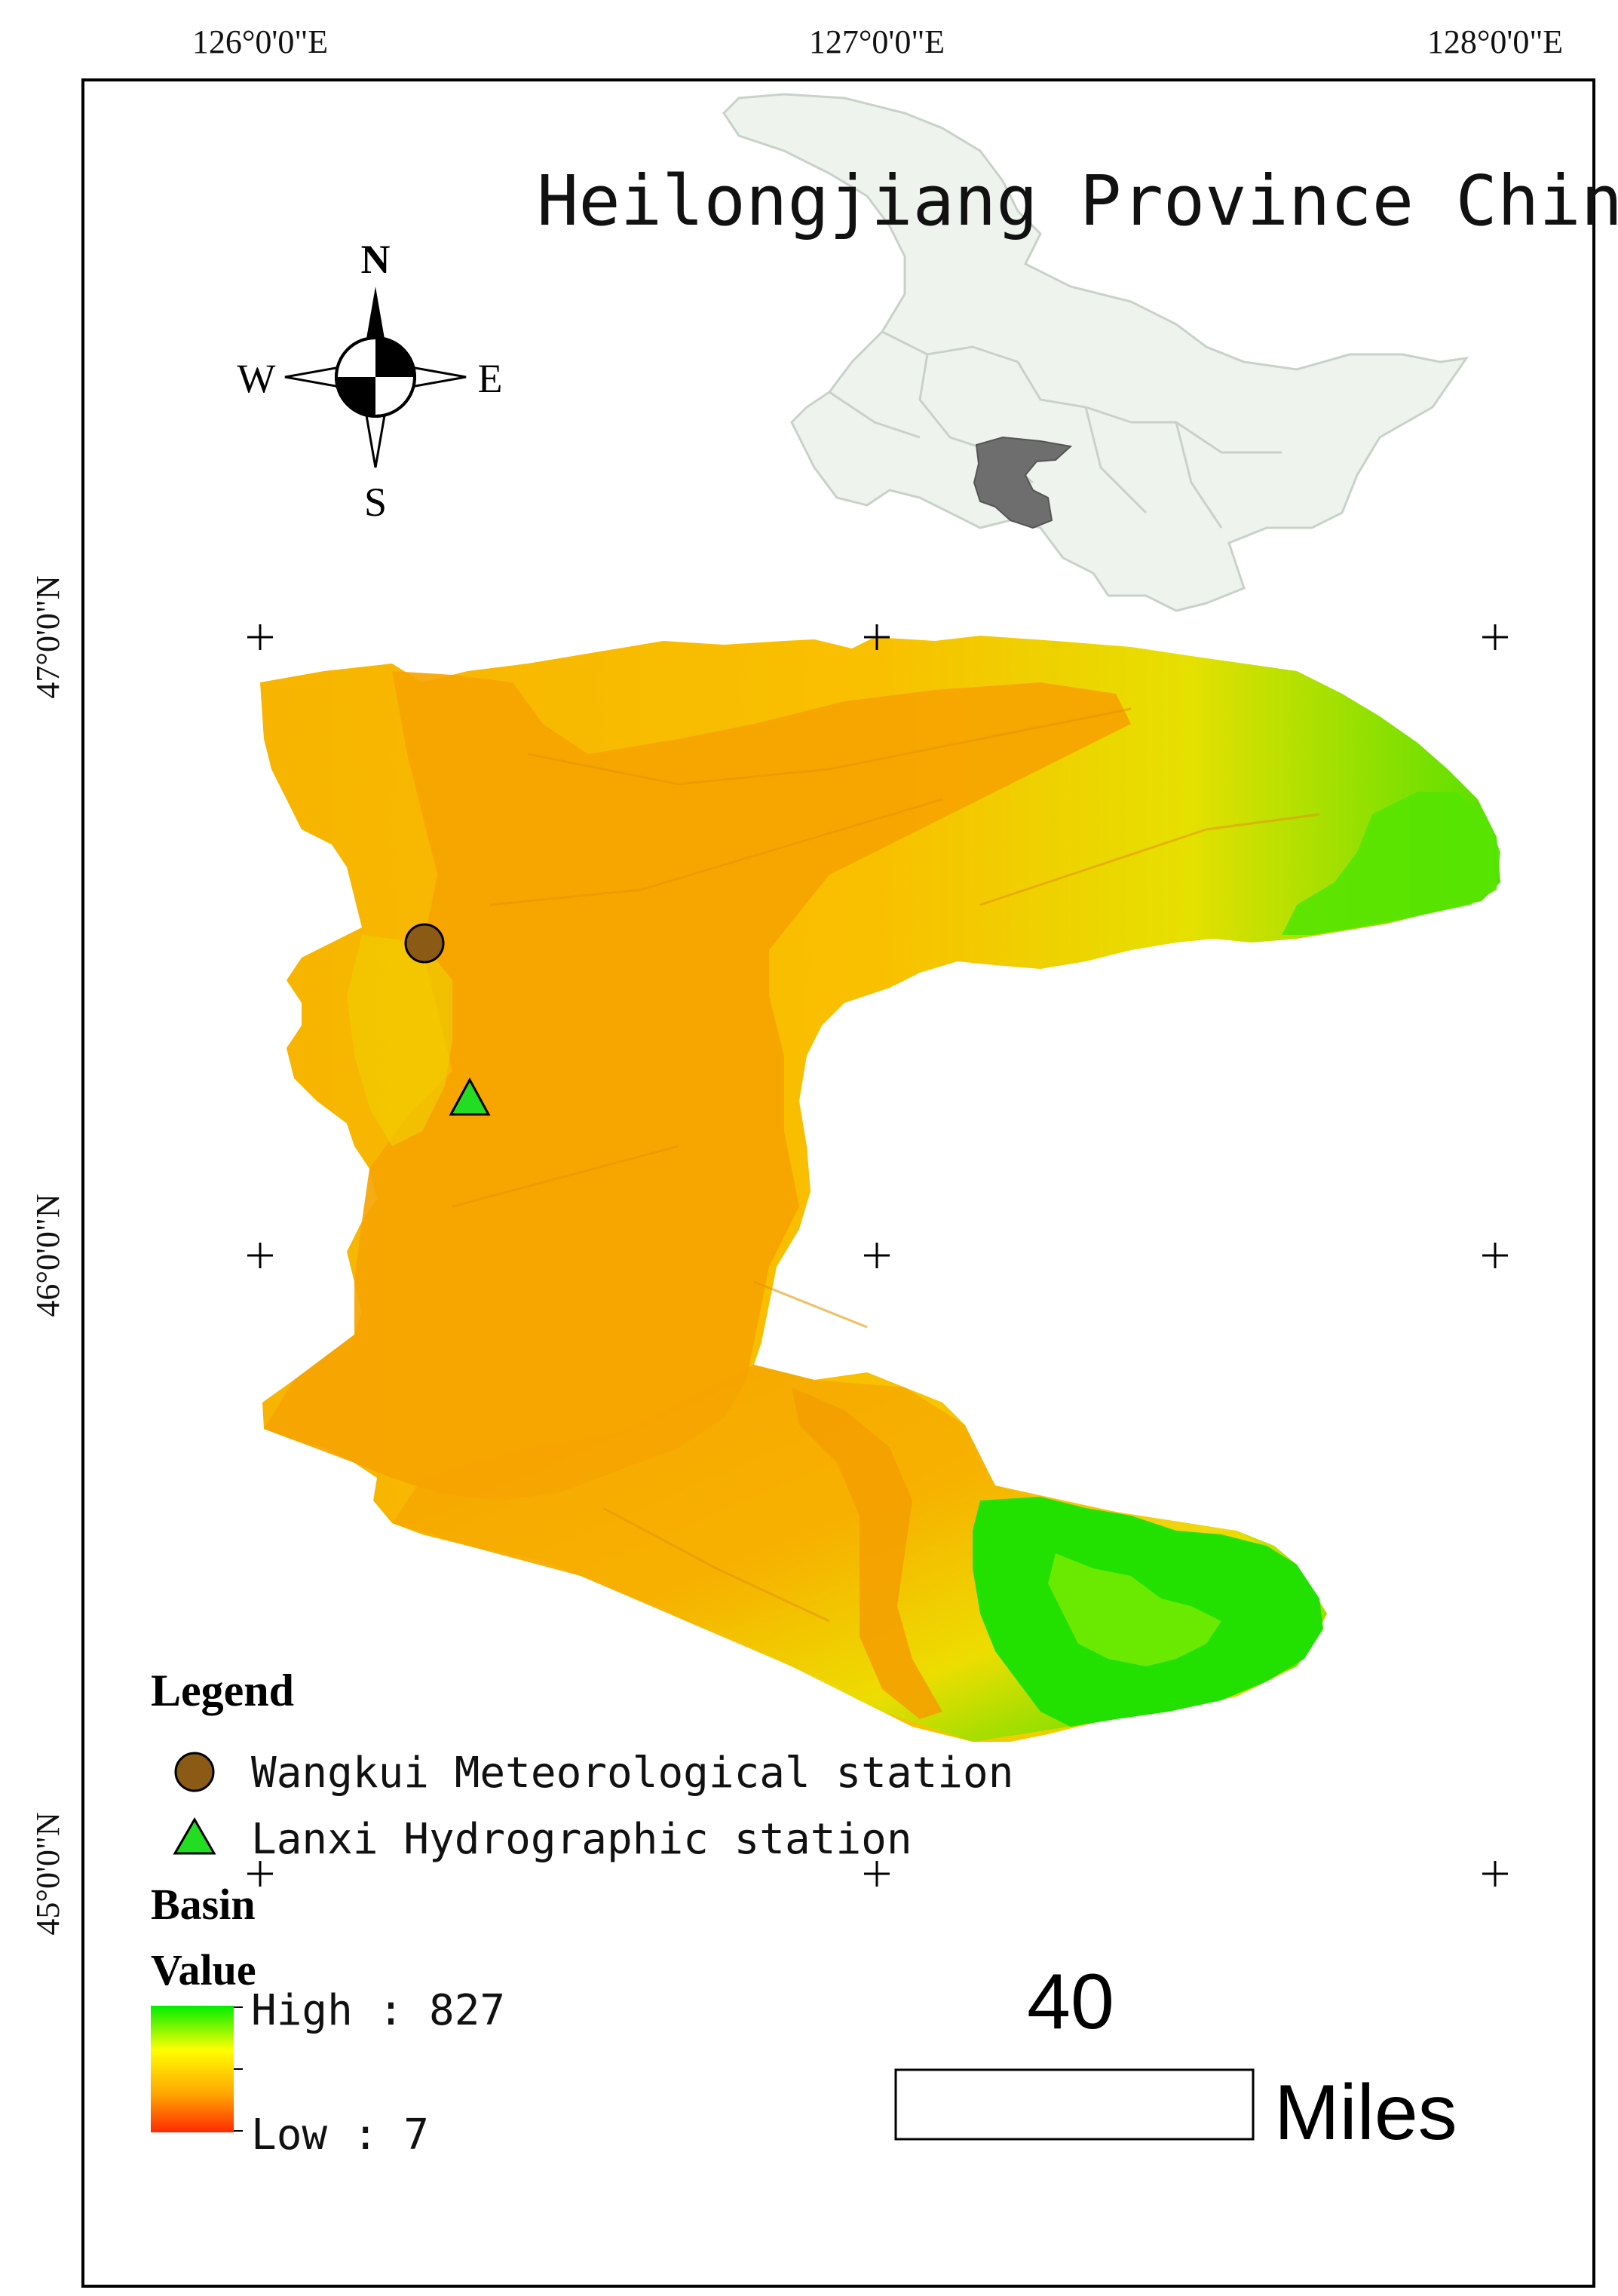 This screenshot has width=1618, height=2296. What do you see at coordinates (1077, 201) in the screenshot?
I see `map-title: Heilongjiang Province China` at bounding box center [1077, 201].